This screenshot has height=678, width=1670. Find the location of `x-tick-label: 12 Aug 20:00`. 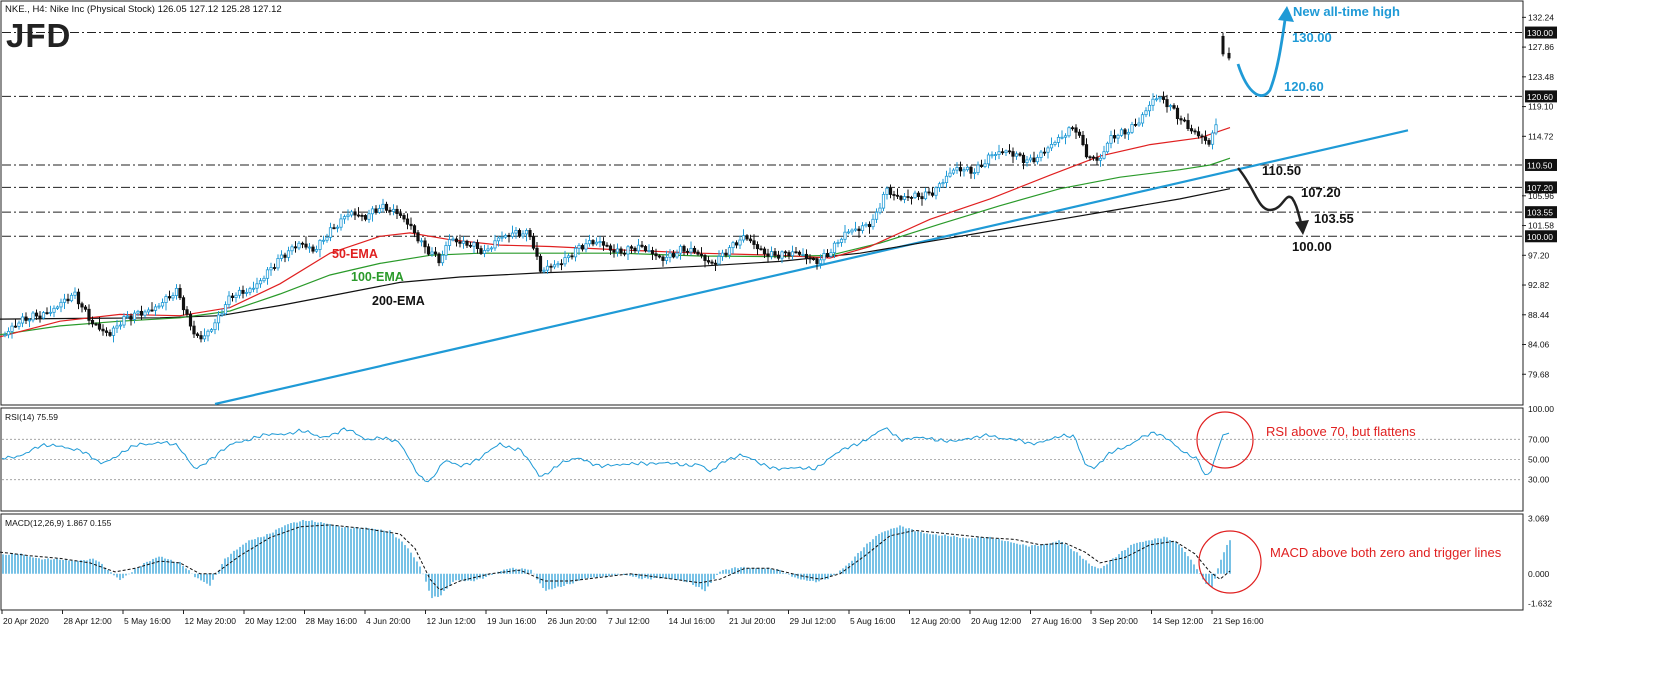

x-tick-label: 12 Aug 20:00 is located at coordinates (936, 621).